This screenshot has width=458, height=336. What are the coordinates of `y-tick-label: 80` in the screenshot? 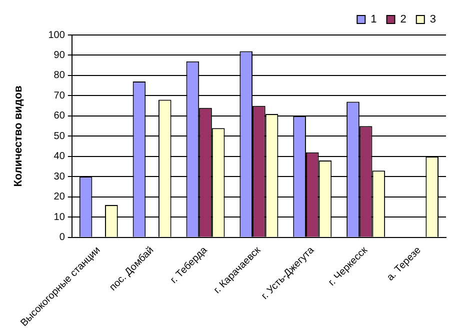 It's located at (60, 76).